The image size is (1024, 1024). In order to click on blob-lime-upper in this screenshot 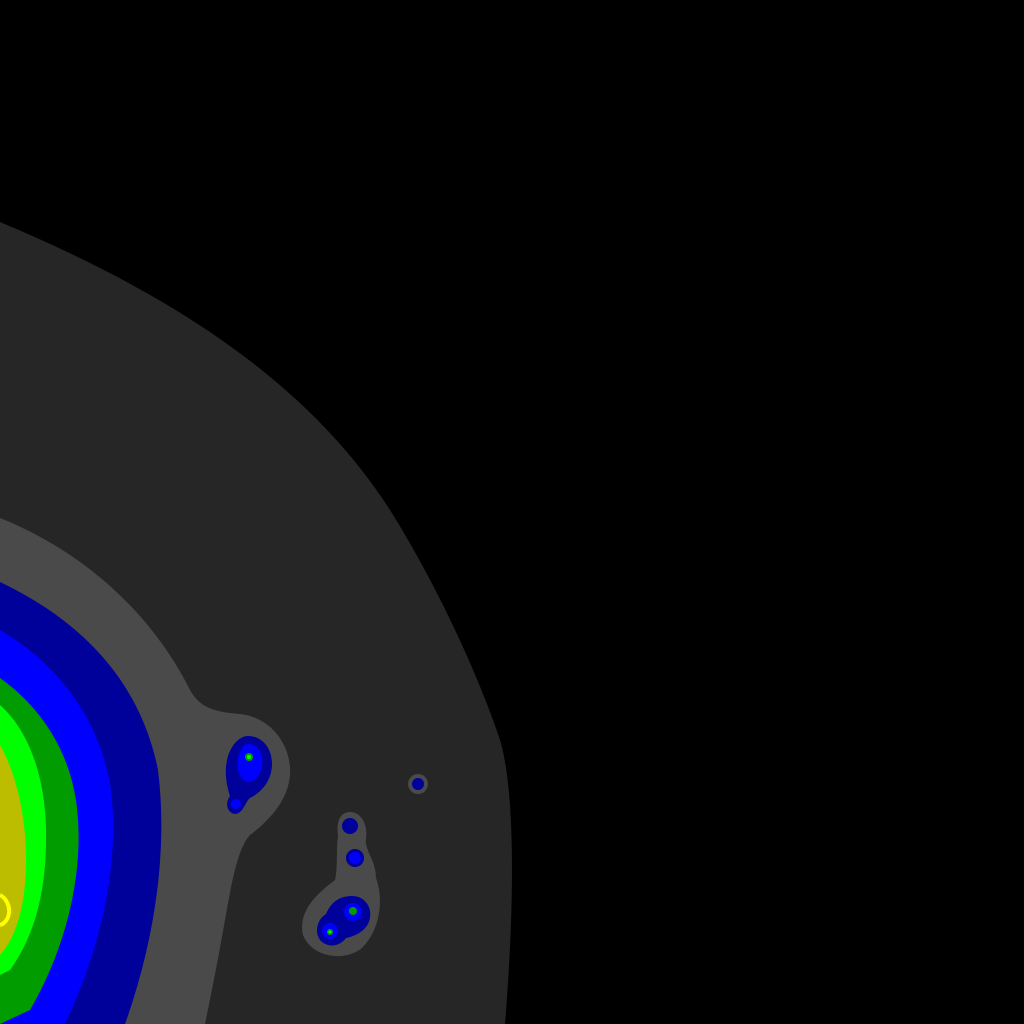, I will do `click(249, 757)`.